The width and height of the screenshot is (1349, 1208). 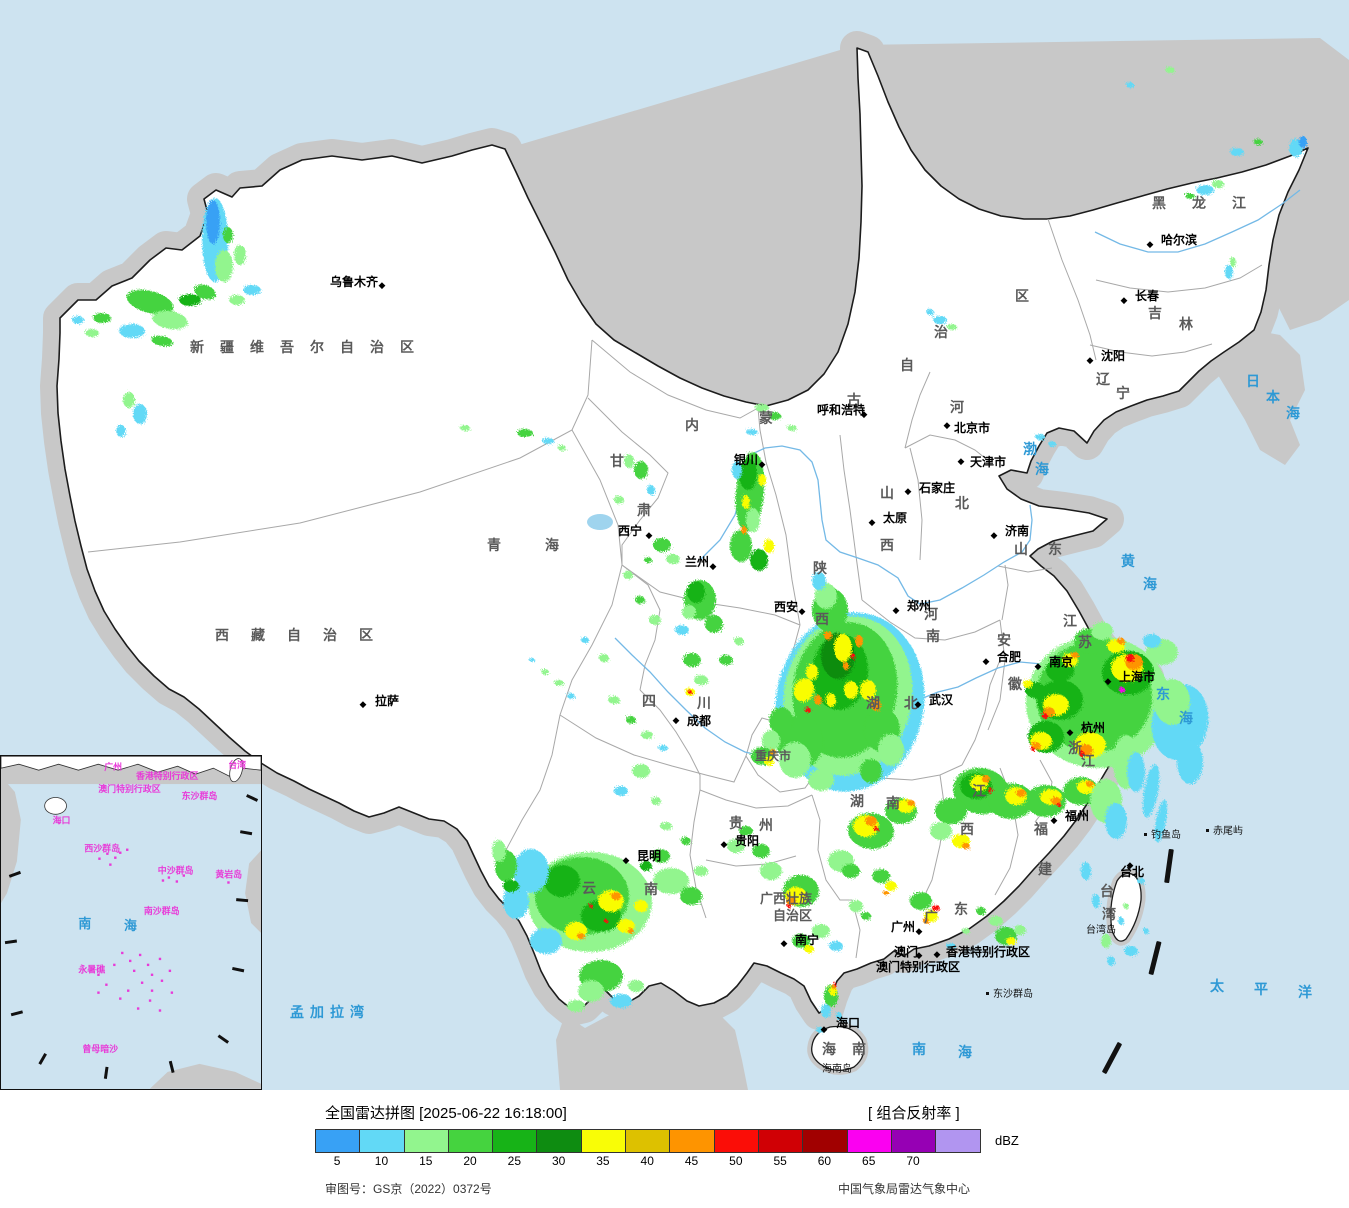 What do you see at coordinates (869, 1161) in the screenshot?
I see `legend-tick: 65` at bounding box center [869, 1161].